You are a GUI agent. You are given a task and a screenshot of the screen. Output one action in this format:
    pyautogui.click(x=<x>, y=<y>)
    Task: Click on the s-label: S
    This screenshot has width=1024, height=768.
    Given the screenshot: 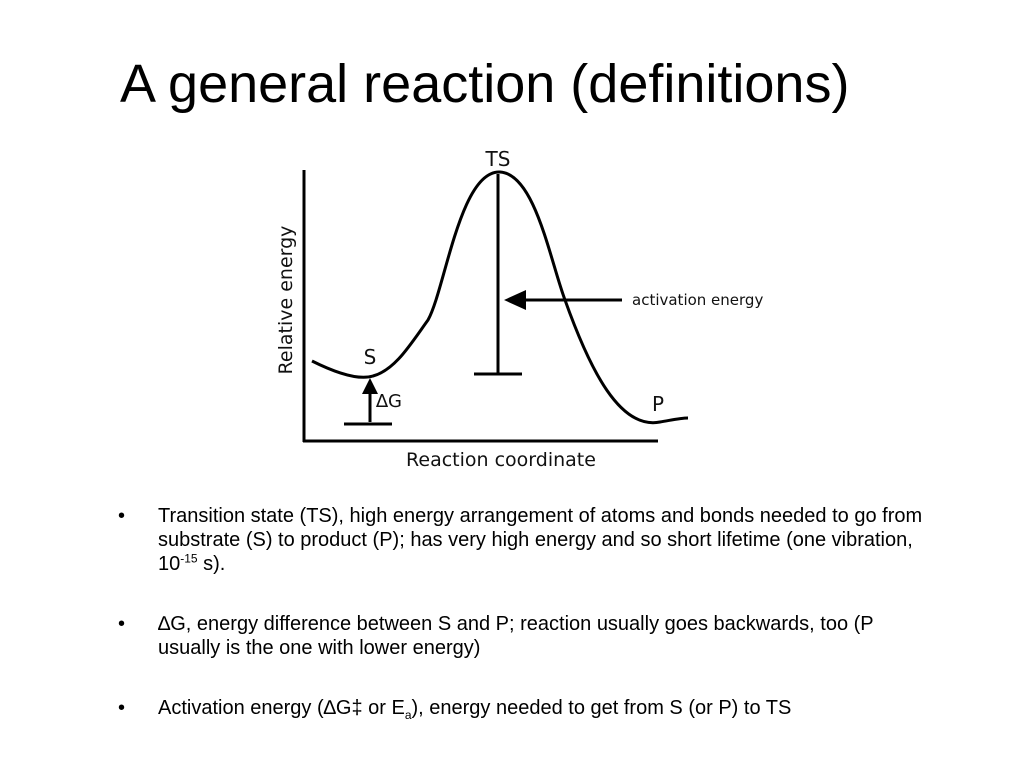 What is the action you would take?
    pyautogui.click(x=370, y=357)
    